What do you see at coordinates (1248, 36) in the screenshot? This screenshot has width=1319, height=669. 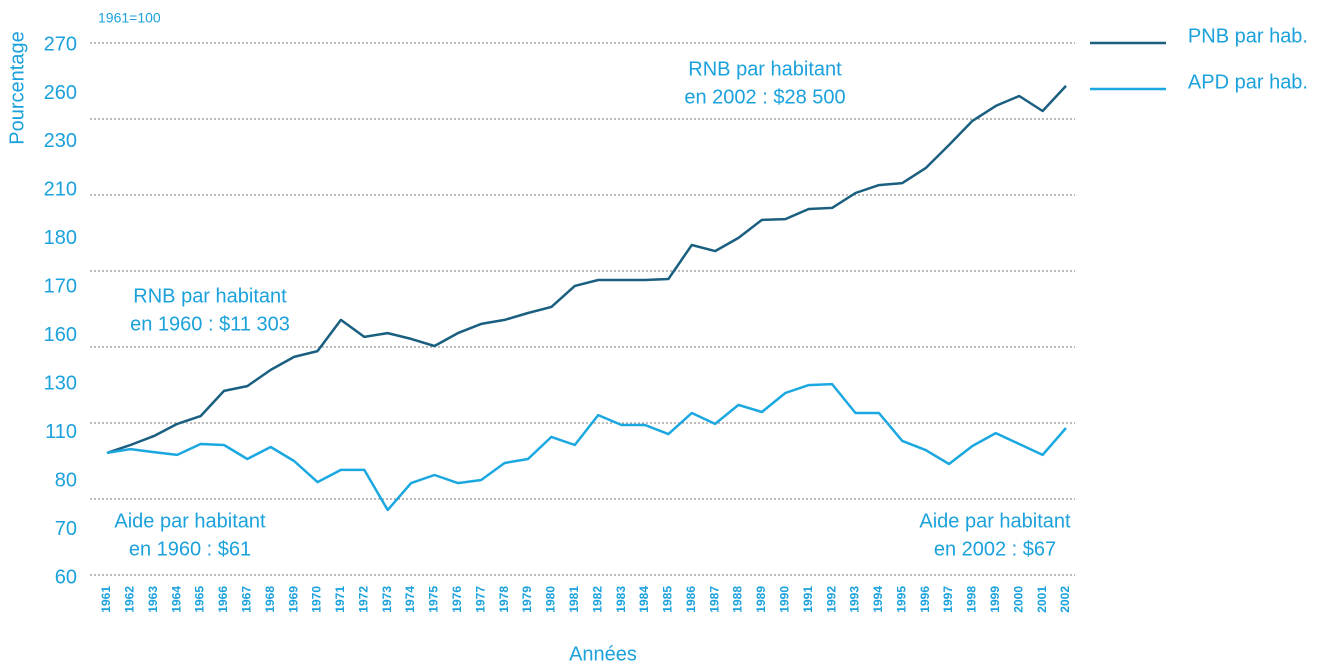 I see `legend-label: PNB par hab.` at bounding box center [1248, 36].